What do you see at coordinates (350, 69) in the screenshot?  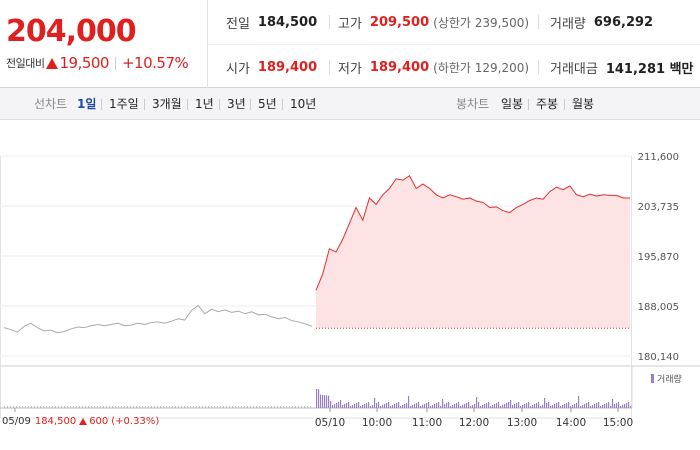 I see `low-label: 저가` at bounding box center [350, 69].